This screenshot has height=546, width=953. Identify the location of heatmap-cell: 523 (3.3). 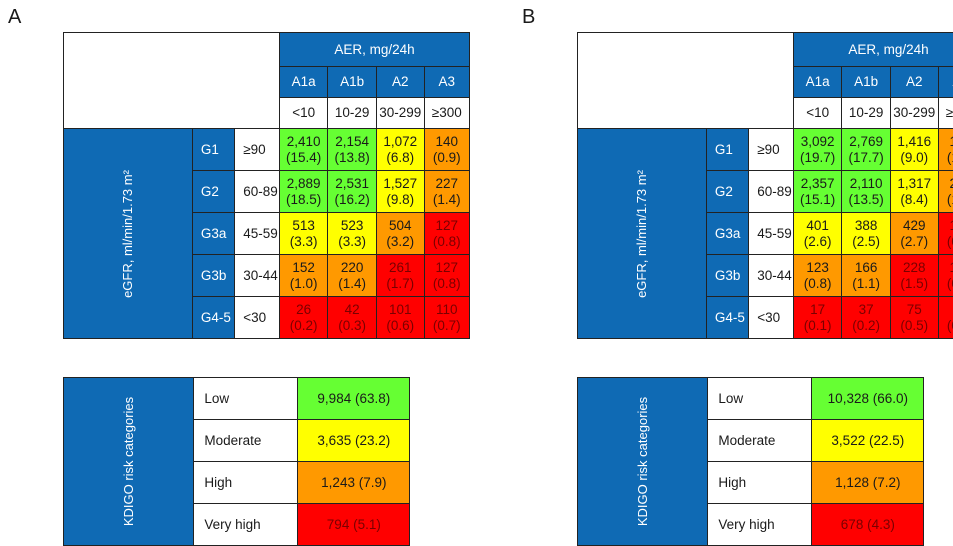
(352, 233).